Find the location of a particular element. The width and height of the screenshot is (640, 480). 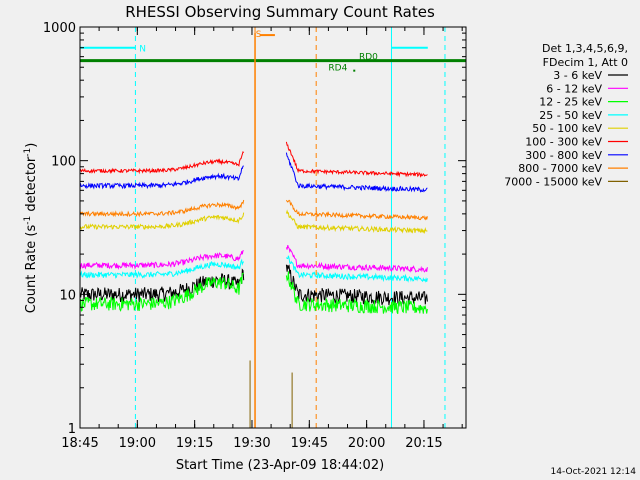

x-tick-label: 20:00 is located at coordinates (366, 443).